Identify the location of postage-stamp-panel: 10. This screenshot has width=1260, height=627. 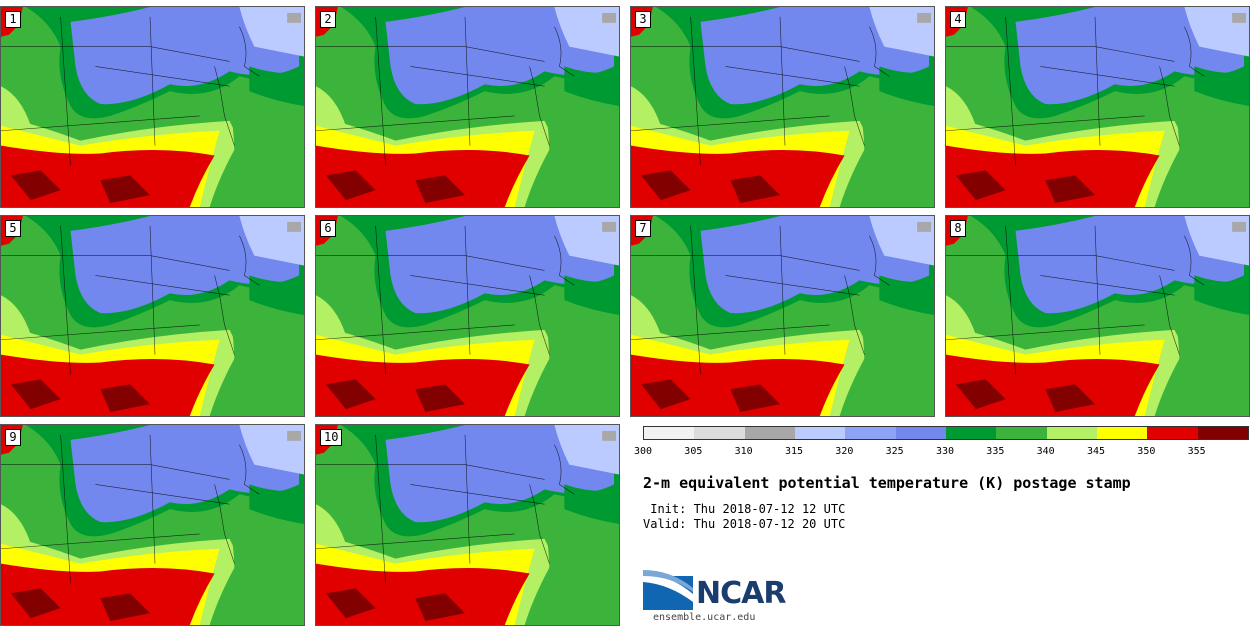
(467, 525).